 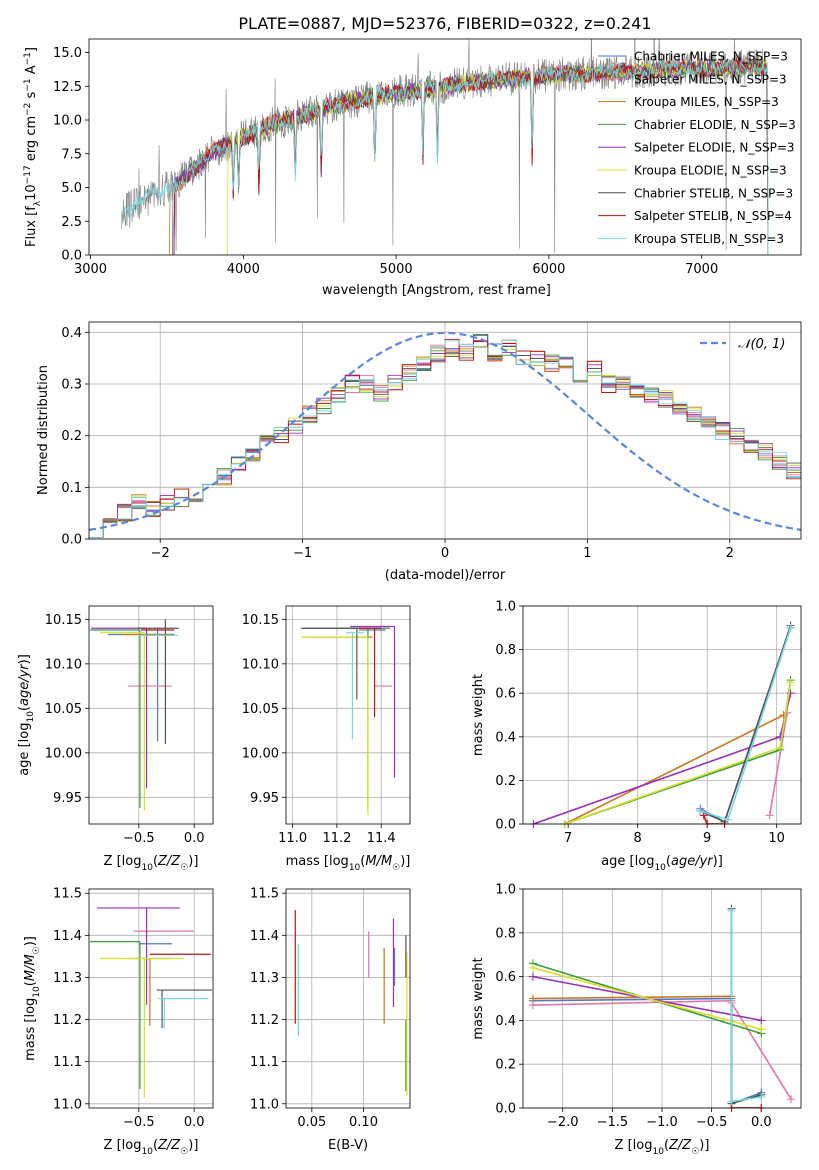 I want to click on y-tick-label: 10.10, so click(x=260, y=664).